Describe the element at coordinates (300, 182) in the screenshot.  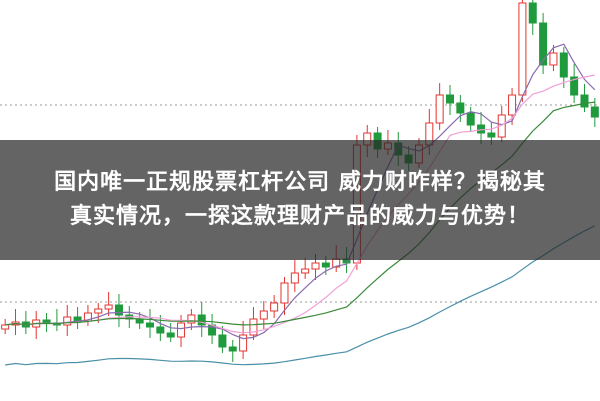
I see `headline-line-1: 国内唯一正规股票杠杆公司 威力财咋样？揭秘其` at that location.